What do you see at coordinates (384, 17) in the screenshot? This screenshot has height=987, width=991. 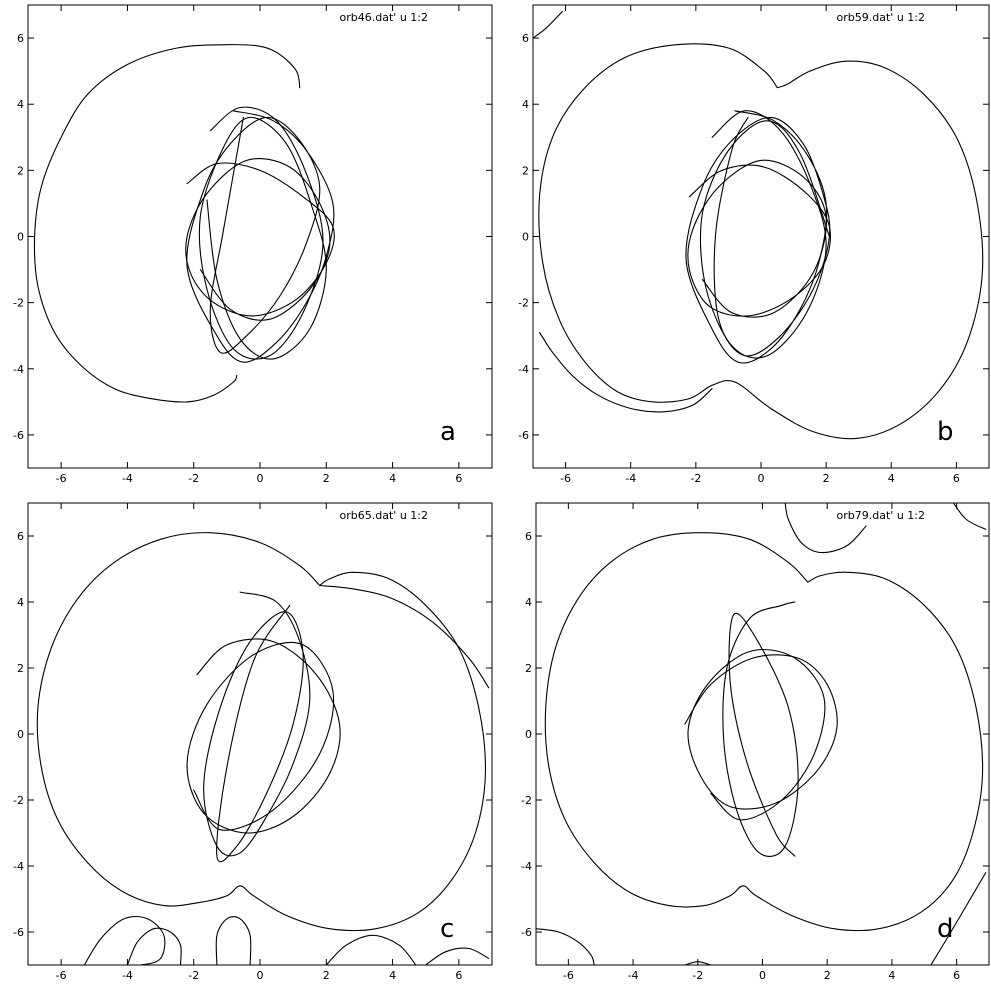 I see `legend-label: orb46.dat' u 1:2` at bounding box center [384, 17].